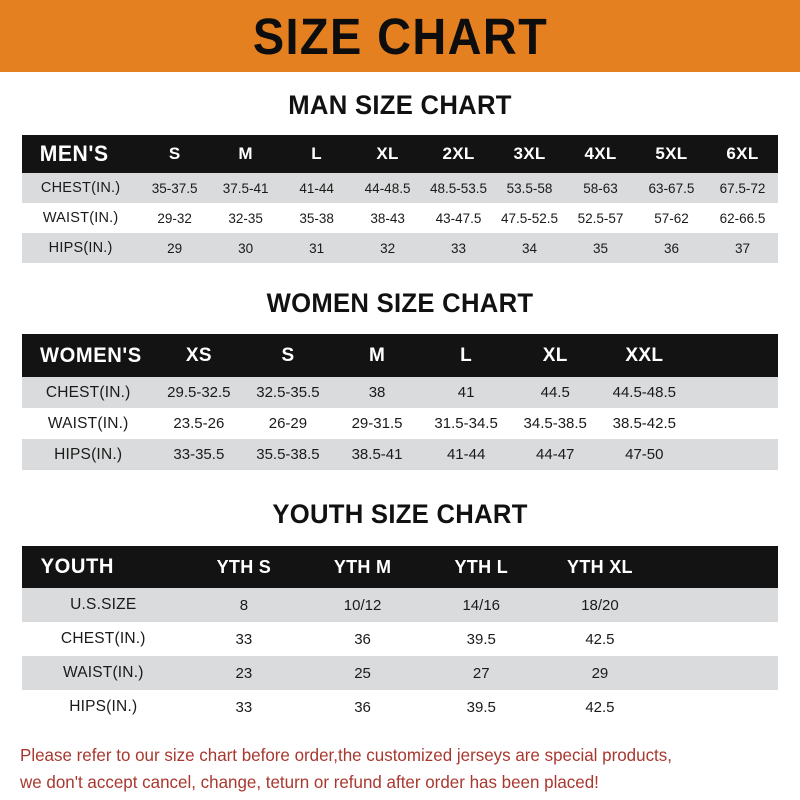 This screenshot has width=800, height=800. Describe the element at coordinates (644, 355) in the screenshot. I see `women-size-header-xxl: XXL` at that location.